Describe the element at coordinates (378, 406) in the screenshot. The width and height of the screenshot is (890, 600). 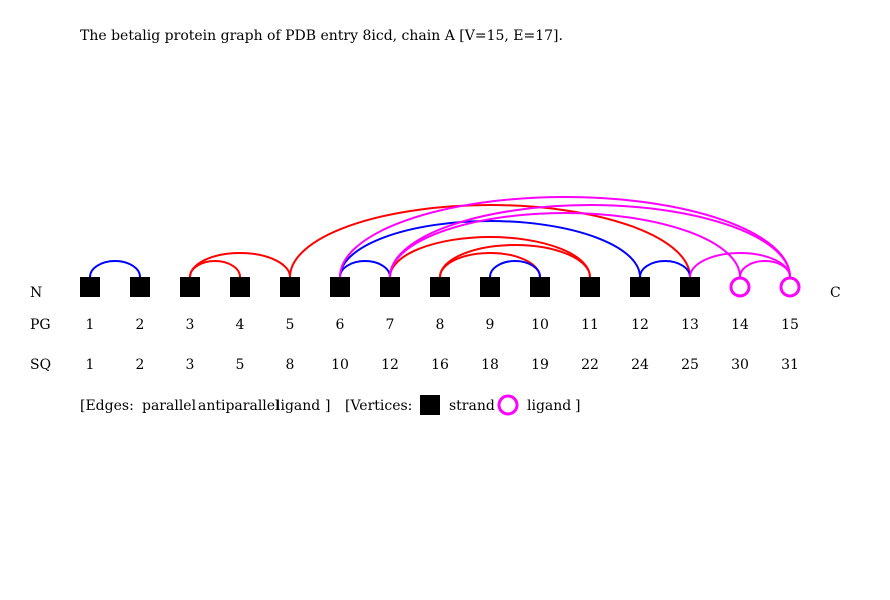
I see `legend-vertices-label: [Vertices:` at that location.